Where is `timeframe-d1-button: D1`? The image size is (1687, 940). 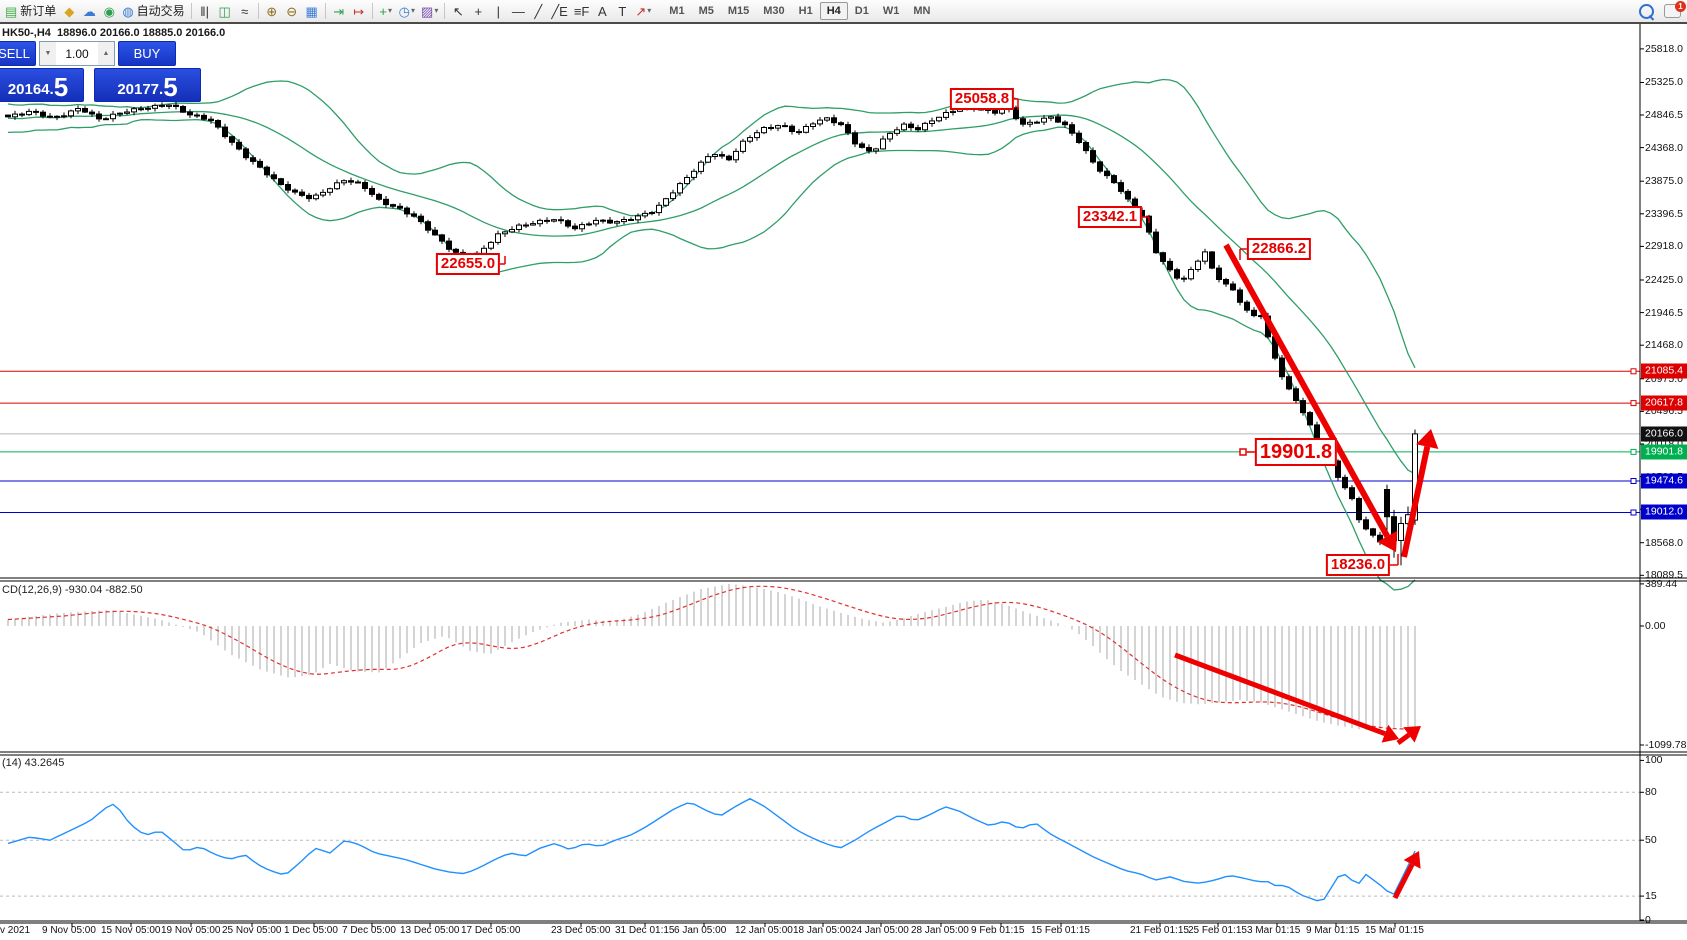 timeframe-d1-button: D1 is located at coordinates (862, 11).